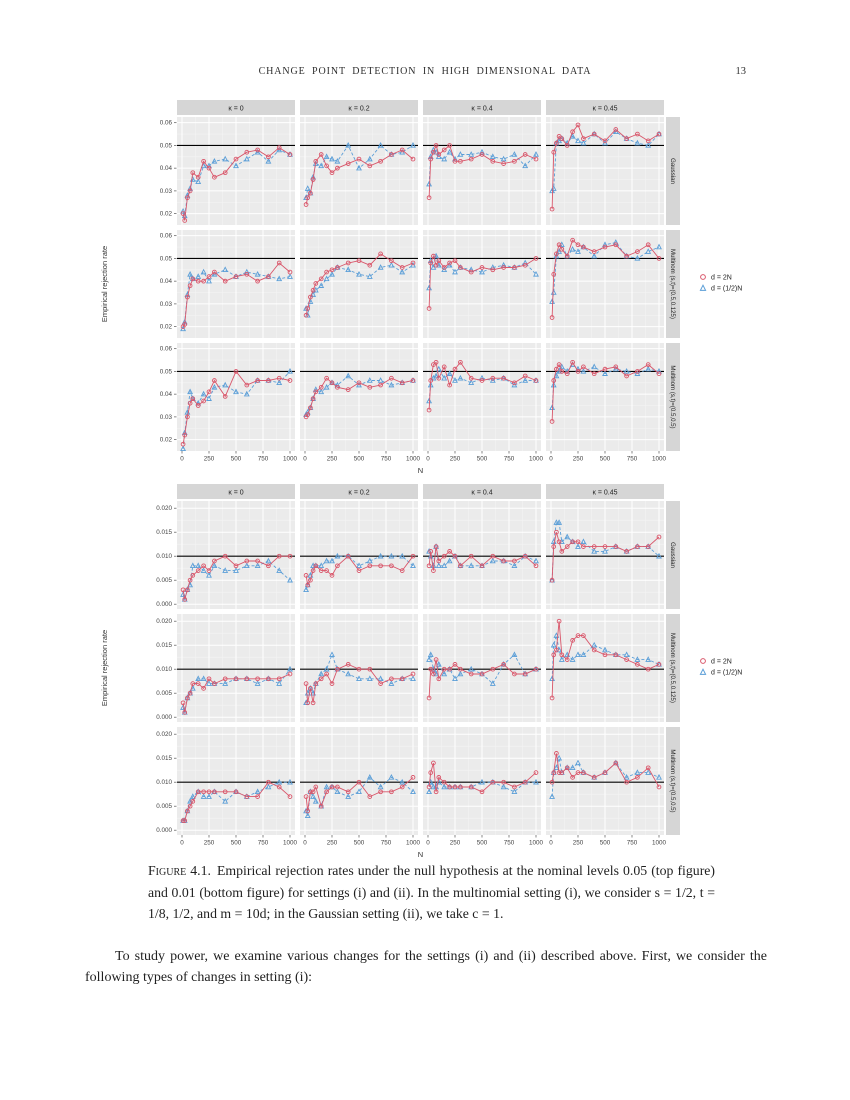 This screenshot has width=850, height=1100. Describe the element at coordinates (104, 284) in the screenshot. I see `y-axis-title: Empirical rejection rate` at that location.